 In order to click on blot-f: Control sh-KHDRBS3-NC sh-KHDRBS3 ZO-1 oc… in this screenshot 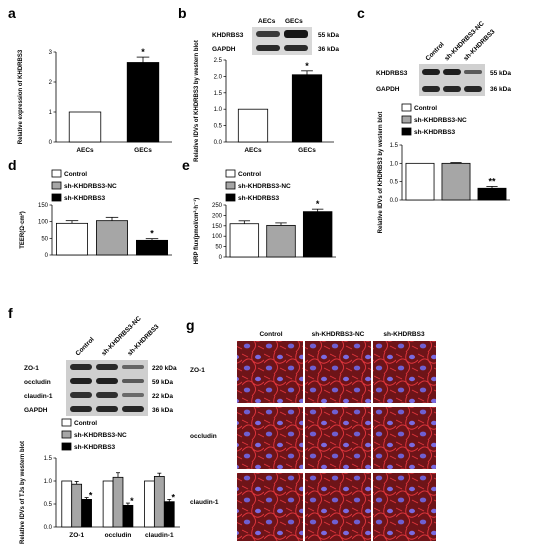, I will do `click(100, 365)`.